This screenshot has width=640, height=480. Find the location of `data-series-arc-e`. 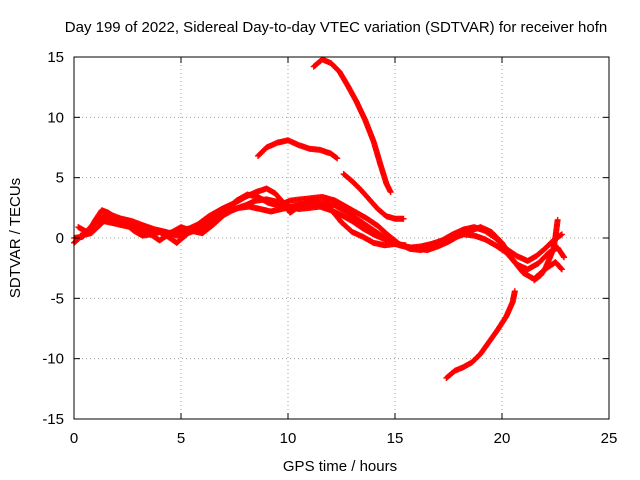

data-series-arc-e is located at coordinates (298, 149).